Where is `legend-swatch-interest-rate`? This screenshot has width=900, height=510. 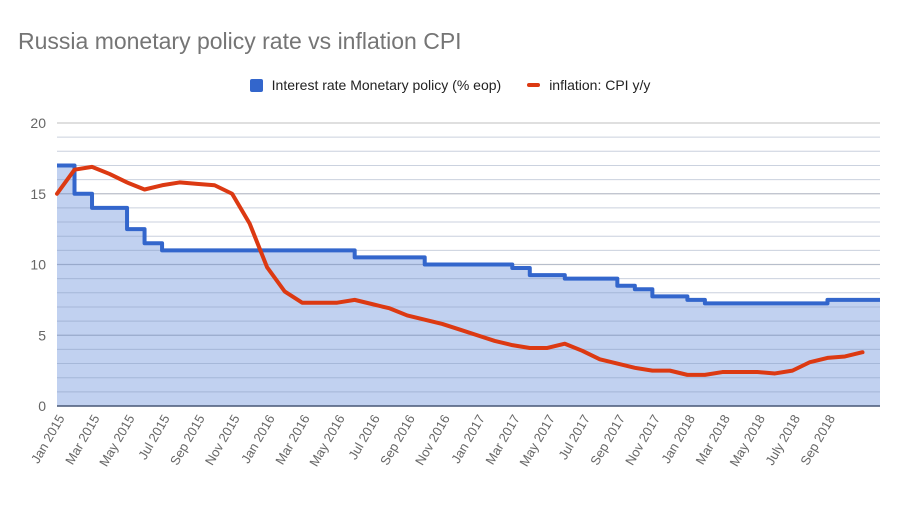 legend-swatch-interest-rate is located at coordinates (256, 85).